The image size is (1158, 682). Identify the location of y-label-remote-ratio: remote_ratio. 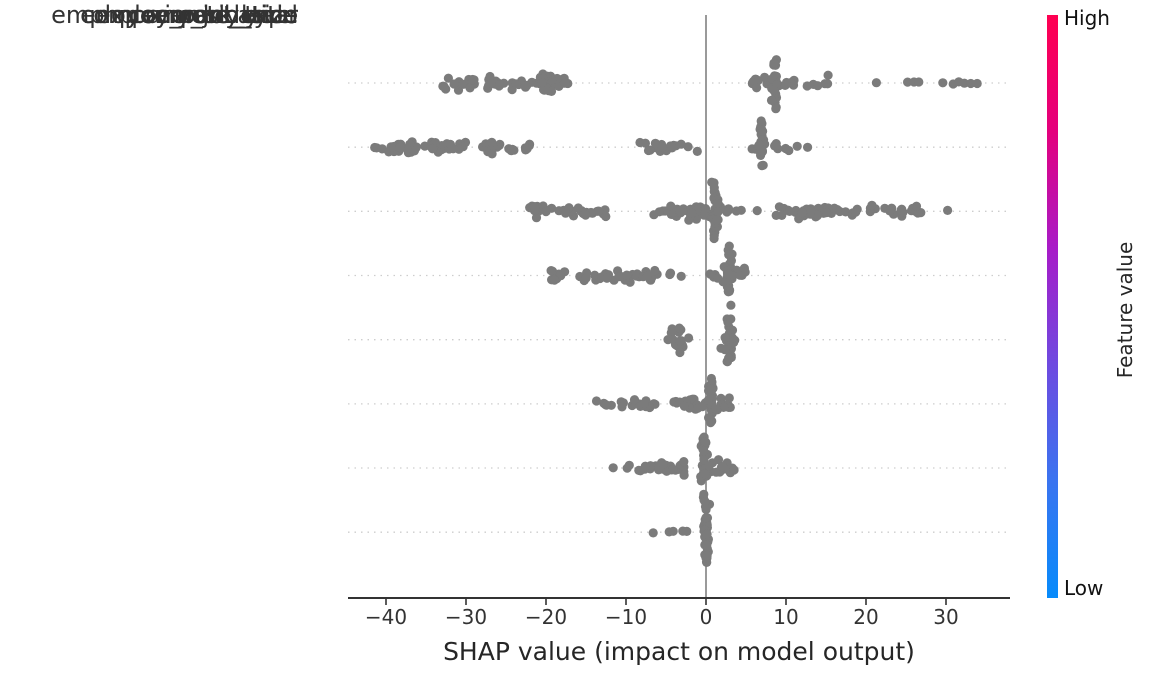
(221, 15).